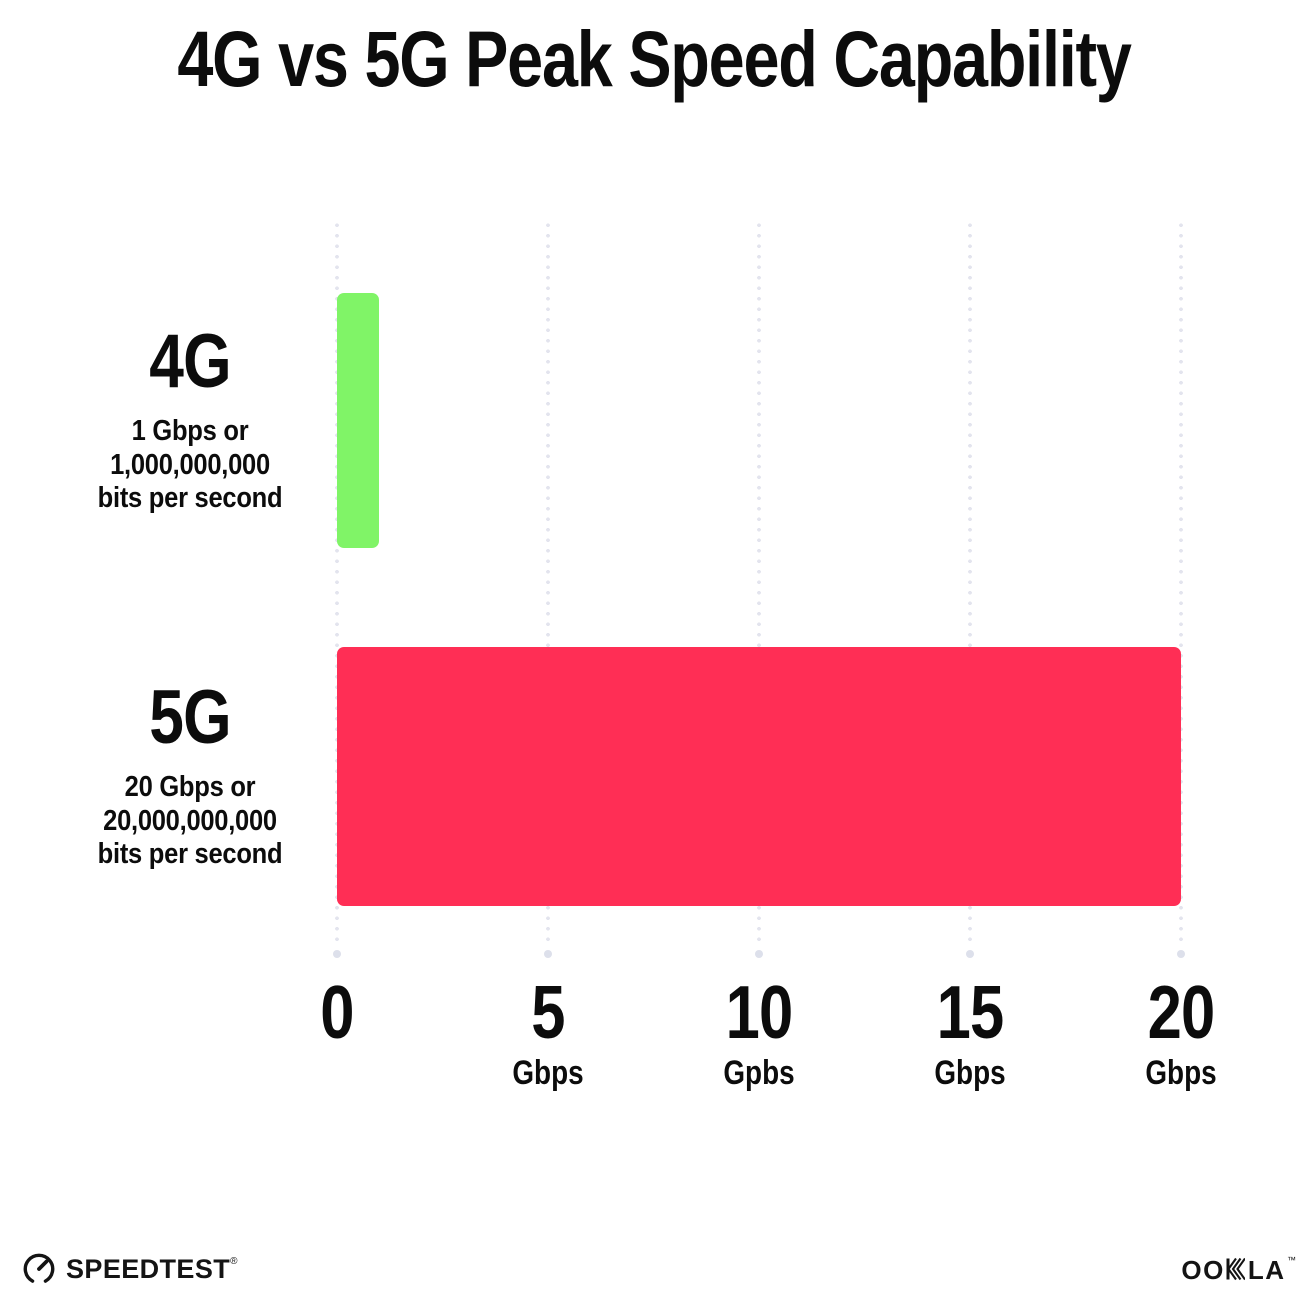 This screenshot has width=1308, height=1315. I want to click on x-tick-unit: Gpbs, so click(759, 1073).